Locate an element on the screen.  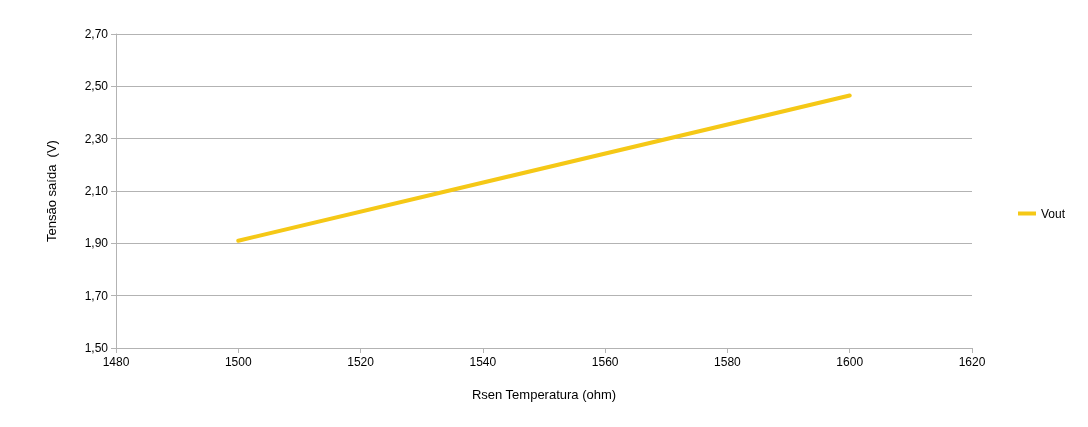
x-tick-label: 1480 is located at coordinates (116, 362).